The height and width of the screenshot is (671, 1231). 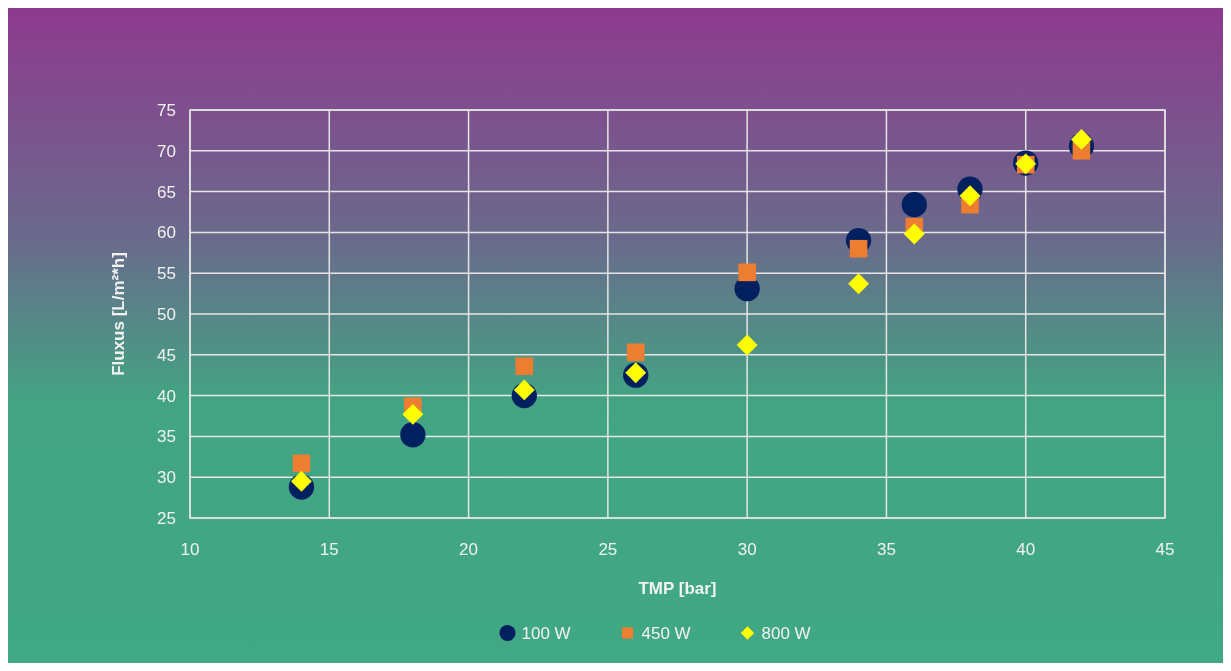 What do you see at coordinates (190, 549) in the screenshot?
I see `x-tick-label: 10` at bounding box center [190, 549].